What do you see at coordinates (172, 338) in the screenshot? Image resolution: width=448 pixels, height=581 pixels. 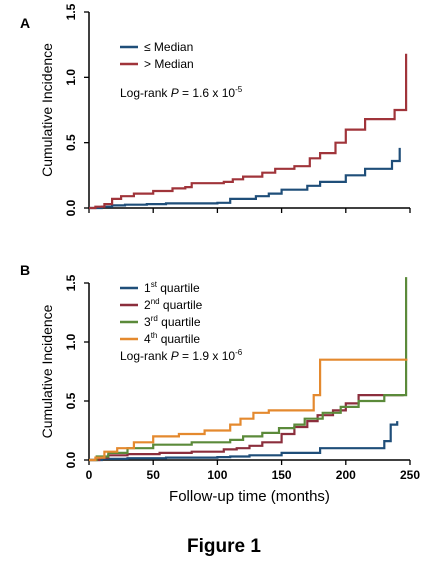 I see `legend-label: 4th quartile` at bounding box center [172, 338].